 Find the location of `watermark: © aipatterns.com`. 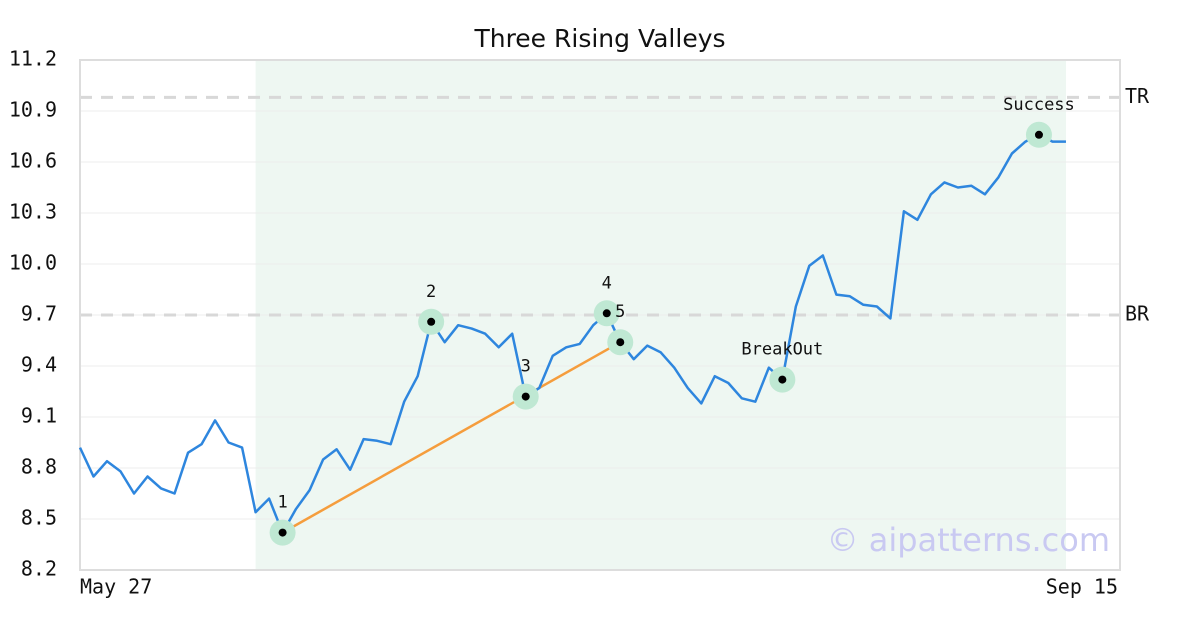

watermark: © aipatterns.com is located at coordinates (968, 540).